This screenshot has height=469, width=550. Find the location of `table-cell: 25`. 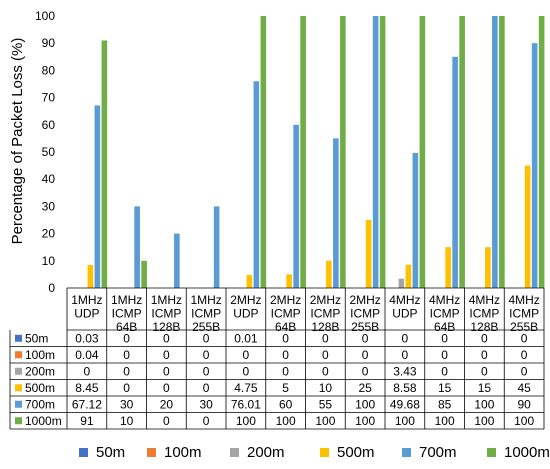

table-cell: 25 is located at coordinates (365, 388).